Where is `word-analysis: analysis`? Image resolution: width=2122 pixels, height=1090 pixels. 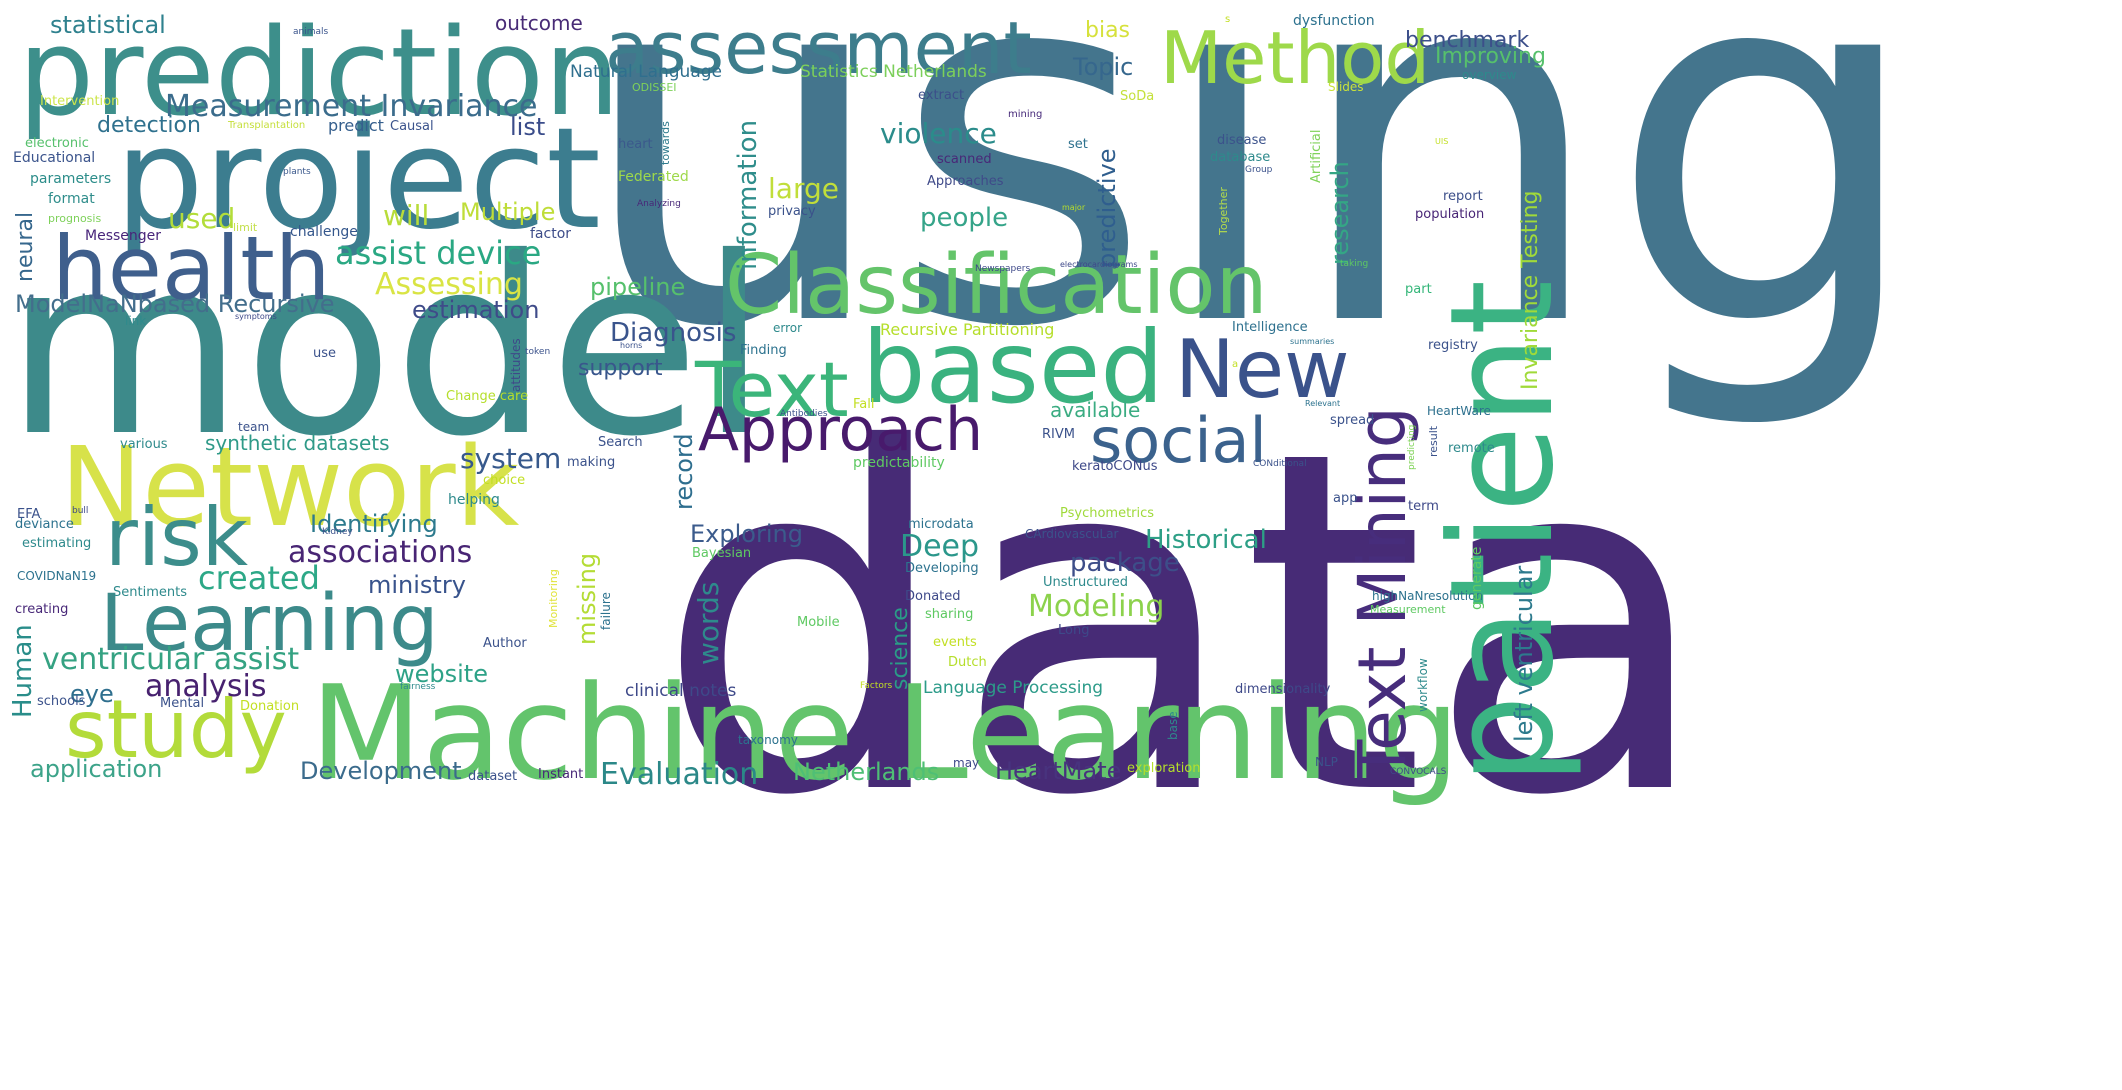 word-analysis: analysis is located at coordinates (206, 686).